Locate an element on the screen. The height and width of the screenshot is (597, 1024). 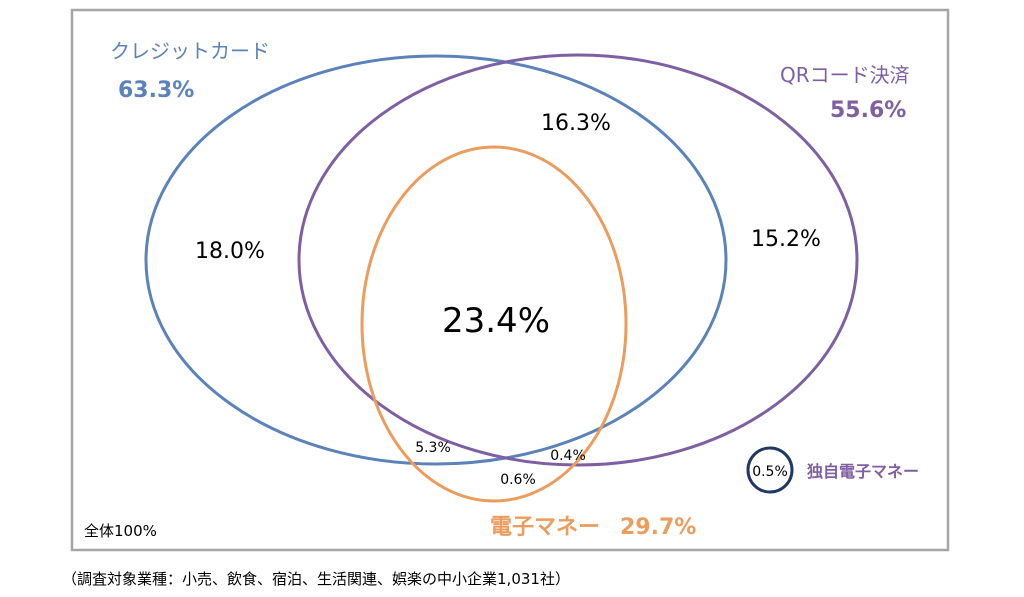
credit-card-label: クレジットカード is located at coordinates (190, 51).